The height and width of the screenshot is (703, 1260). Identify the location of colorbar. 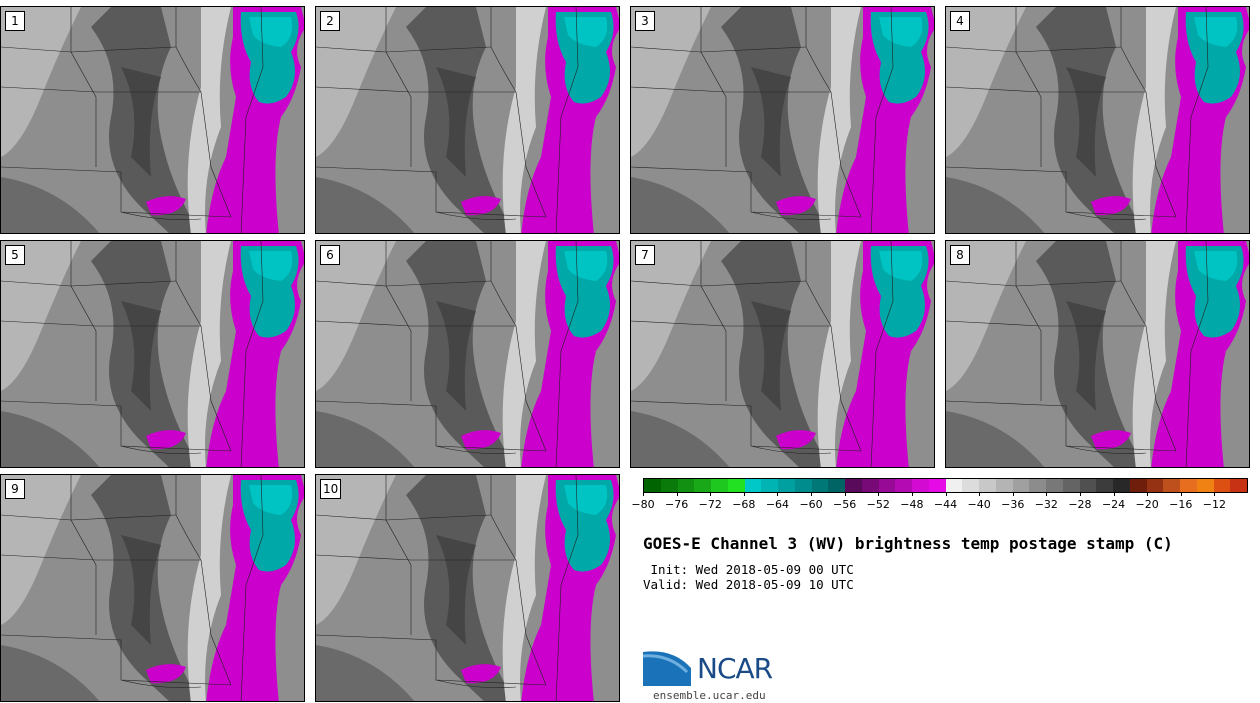
(945, 485).